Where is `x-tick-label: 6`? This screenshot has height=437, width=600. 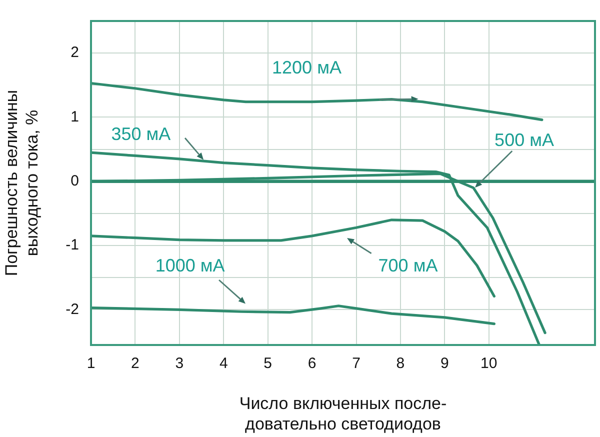 x-tick-label: 6 is located at coordinates (312, 363).